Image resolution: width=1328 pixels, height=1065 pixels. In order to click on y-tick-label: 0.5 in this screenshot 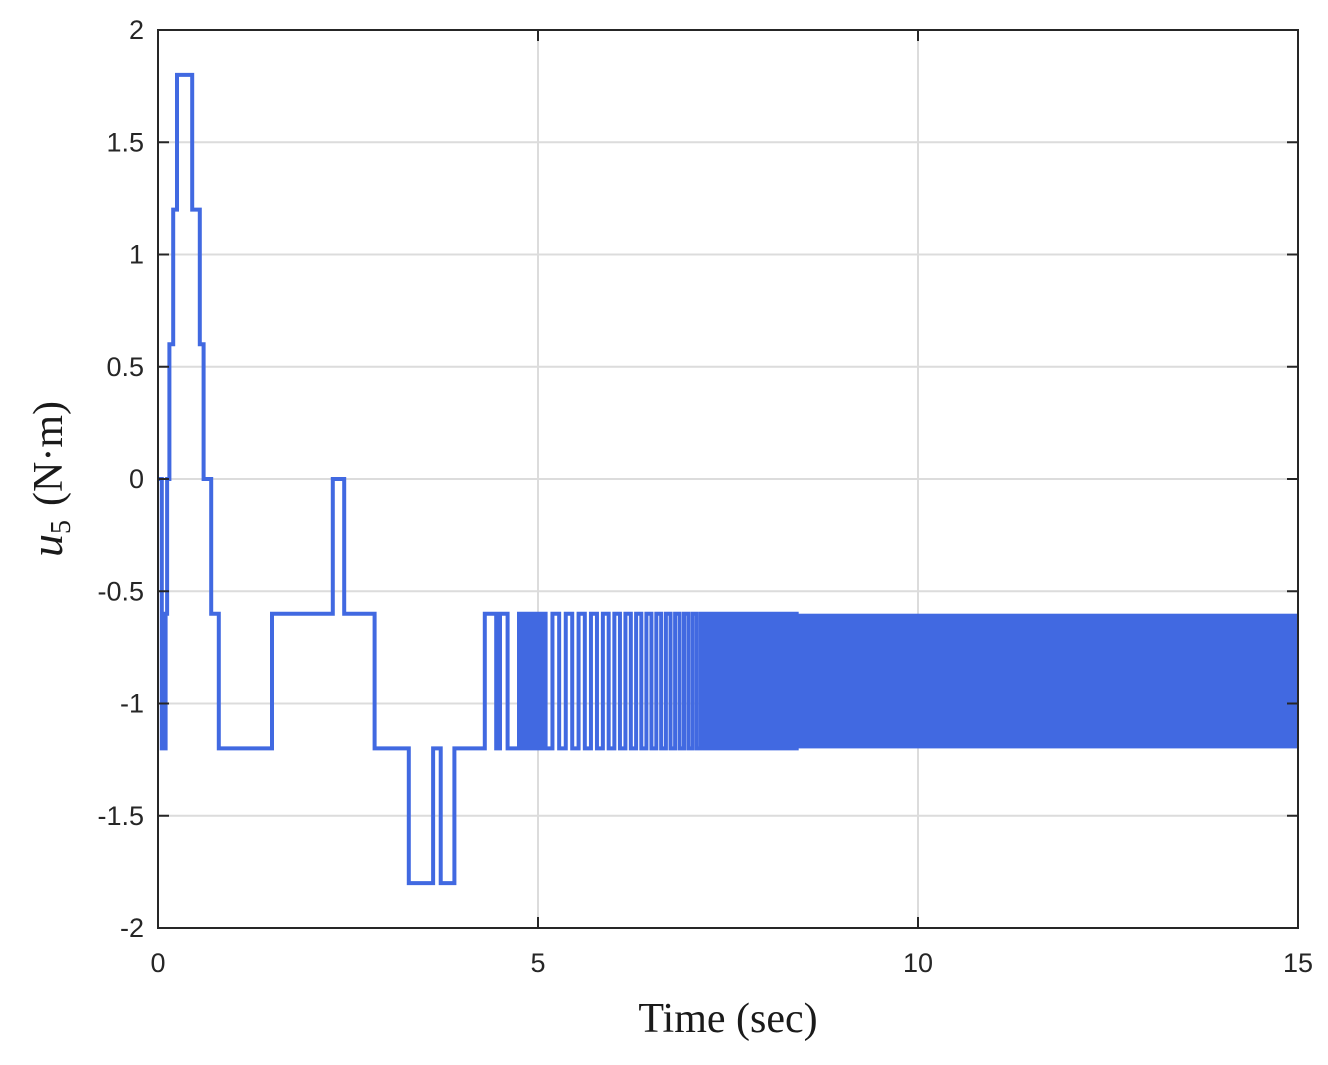, I will do `click(125, 367)`.